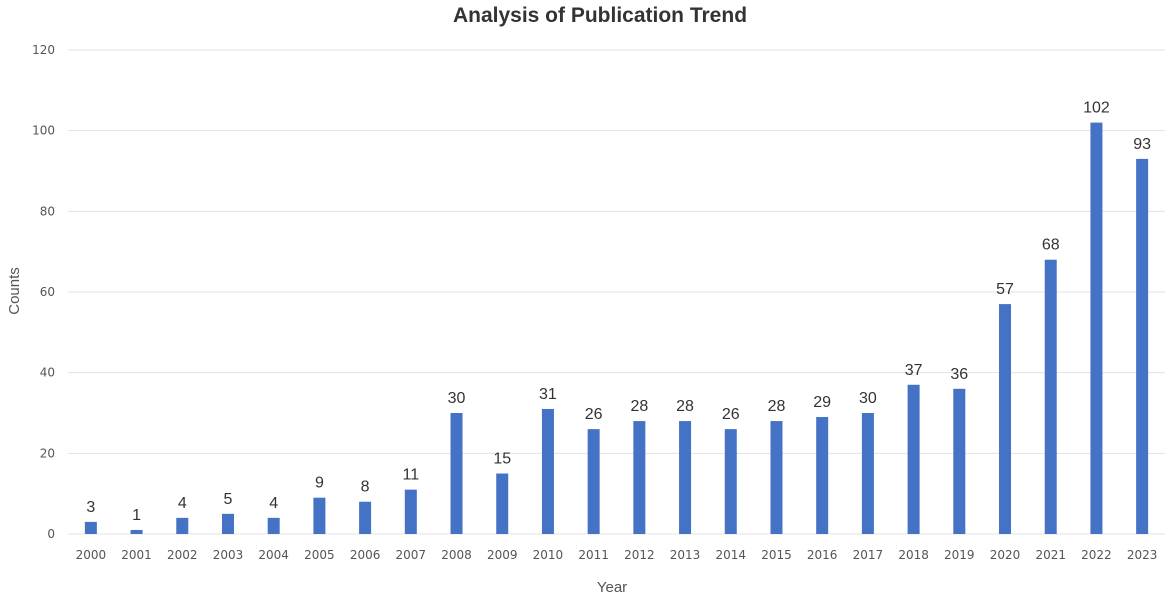  Describe the element at coordinates (612, 587) in the screenshot. I see `x-axis-title: Year` at that location.